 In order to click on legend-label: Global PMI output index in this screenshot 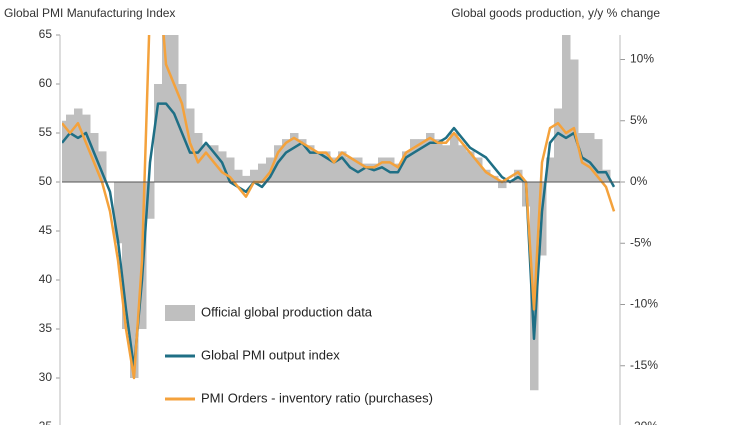, I will do `click(270, 354)`.